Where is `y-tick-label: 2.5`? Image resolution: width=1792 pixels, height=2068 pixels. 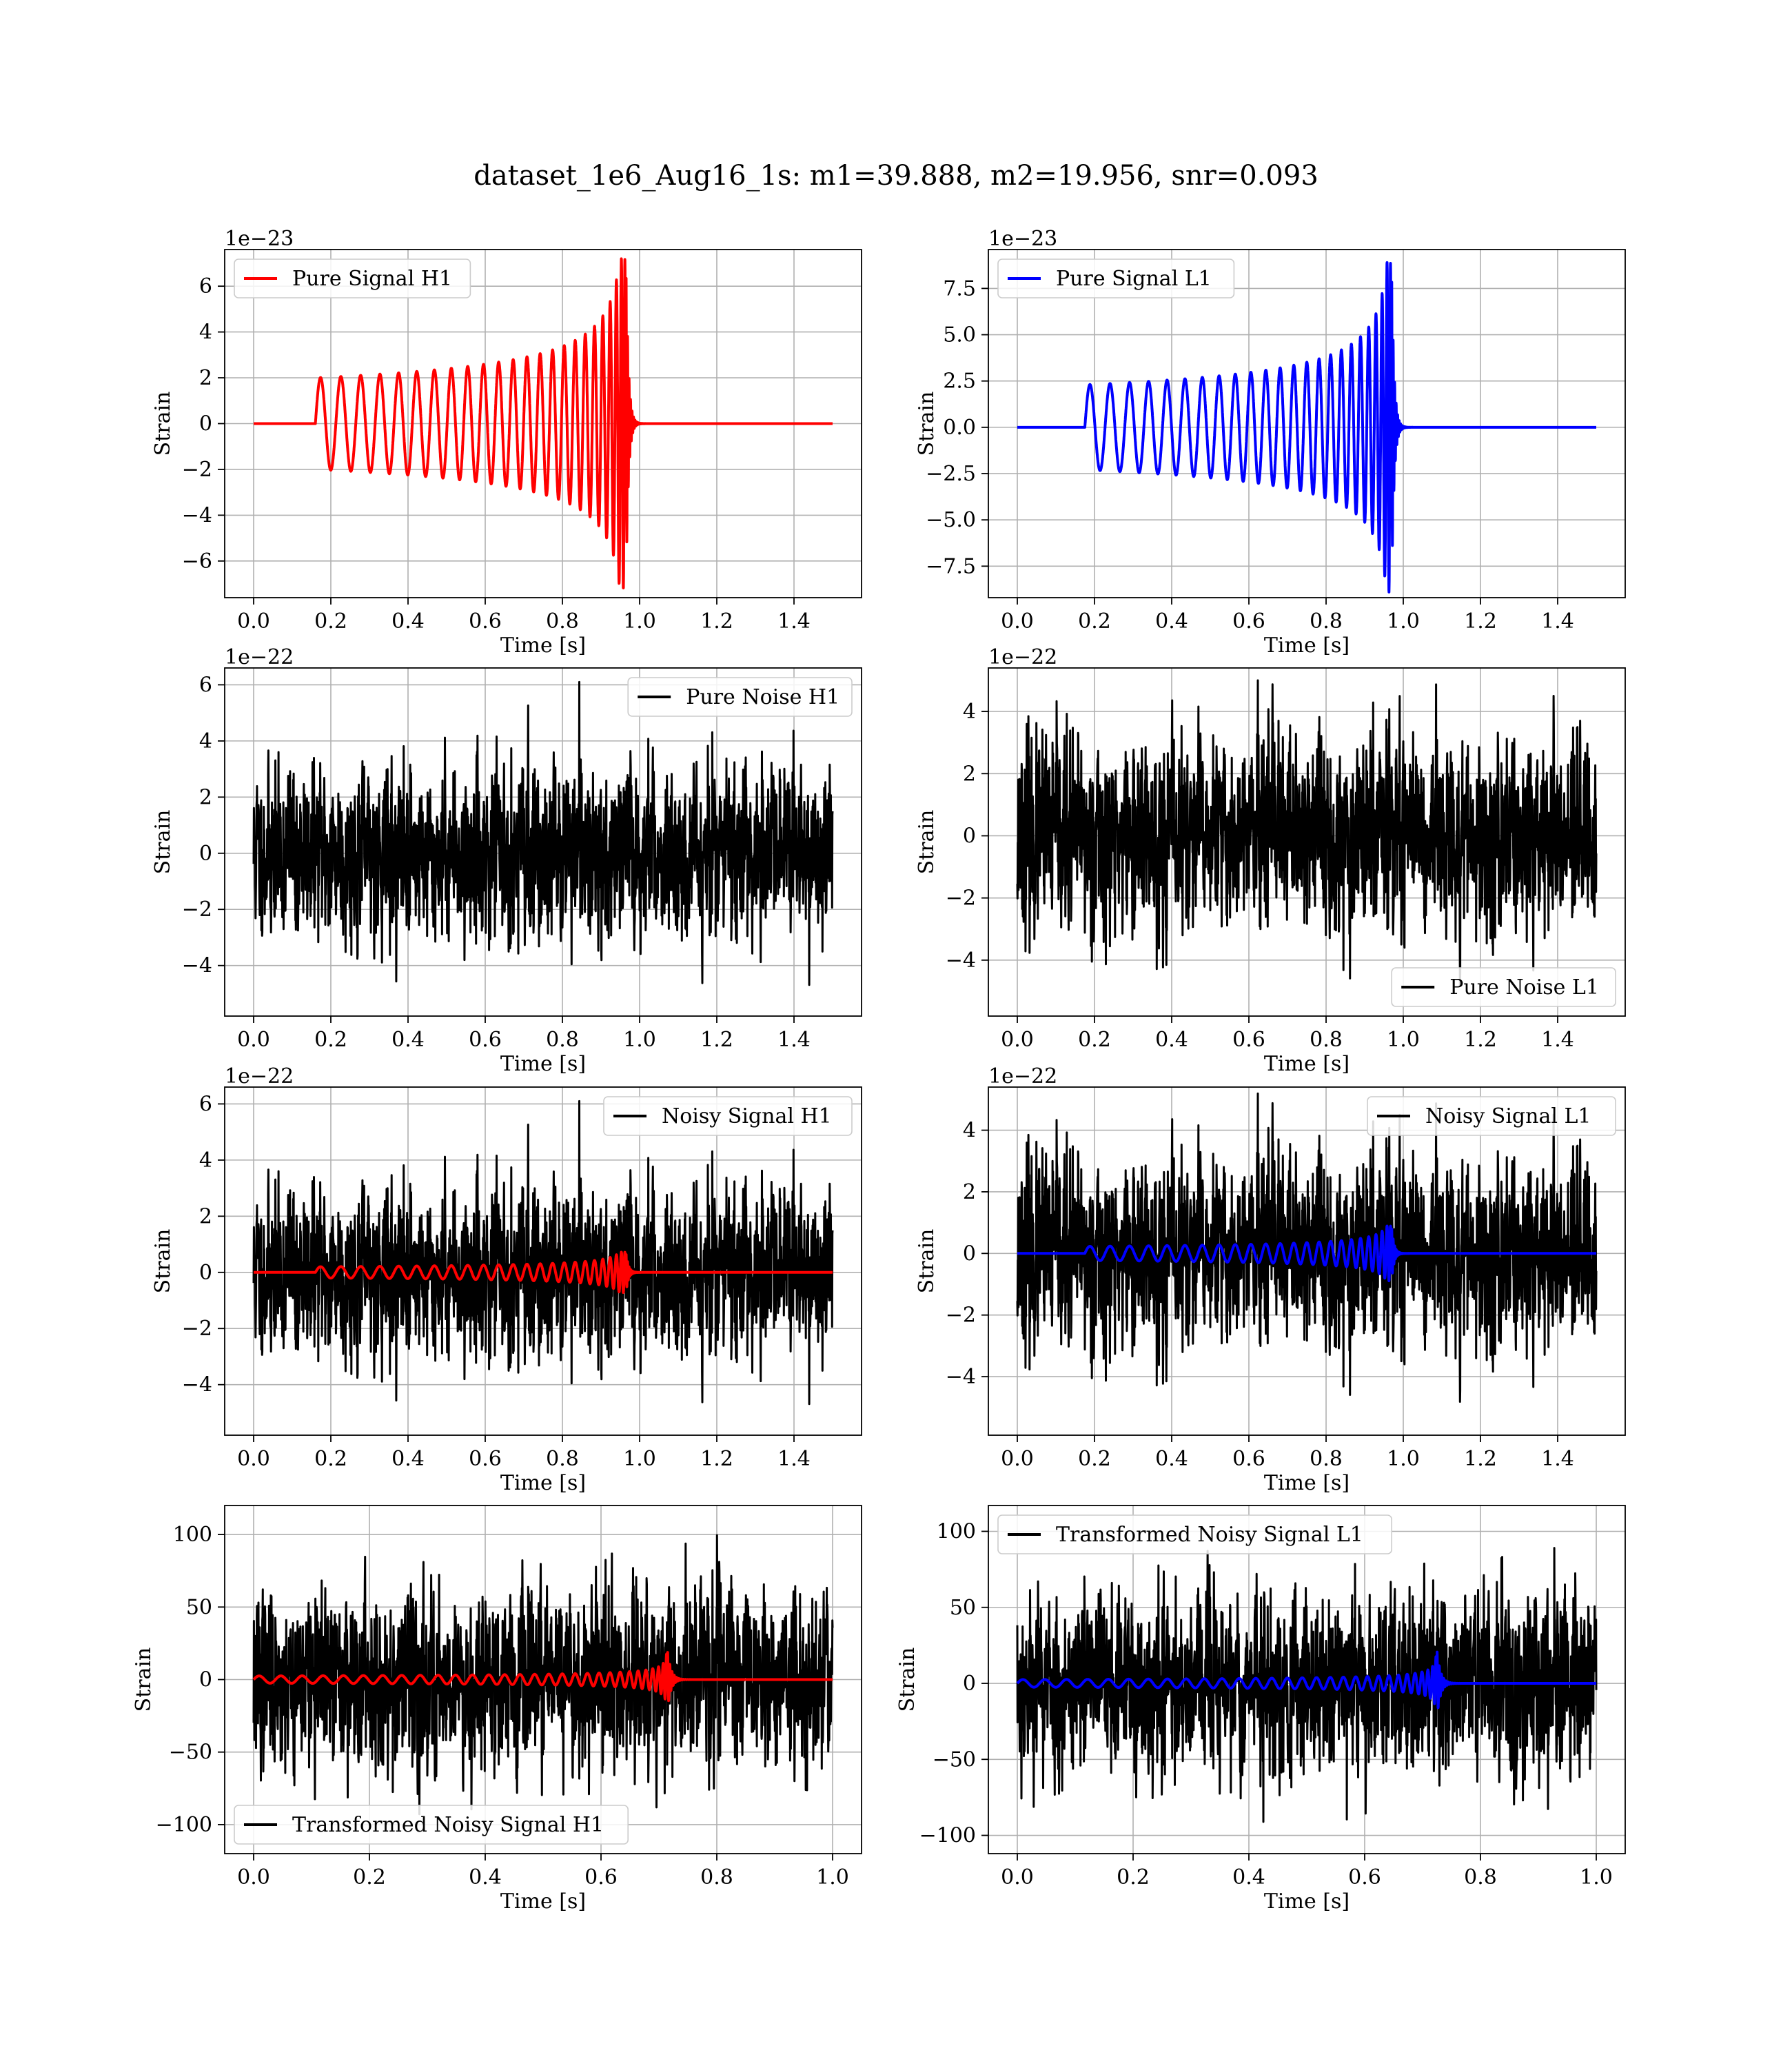
y-tick-label: 2.5 is located at coordinates (959, 381).